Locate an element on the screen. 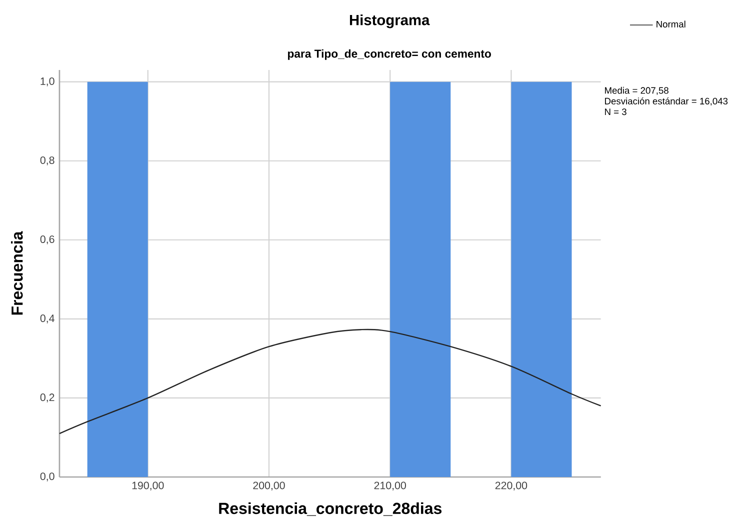 This screenshot has height=524, width=744. text: Desviación estándar = 16,043 is located at coordinates (666, 101).